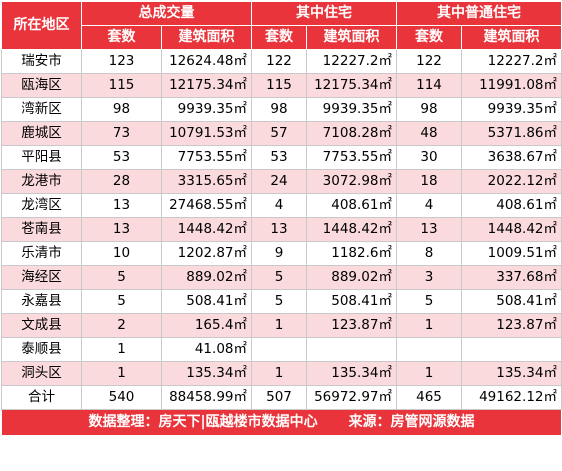  Describe the element at coordinates (429, 253) in the screenshot. I see `ordinary-count: 8` at that location.